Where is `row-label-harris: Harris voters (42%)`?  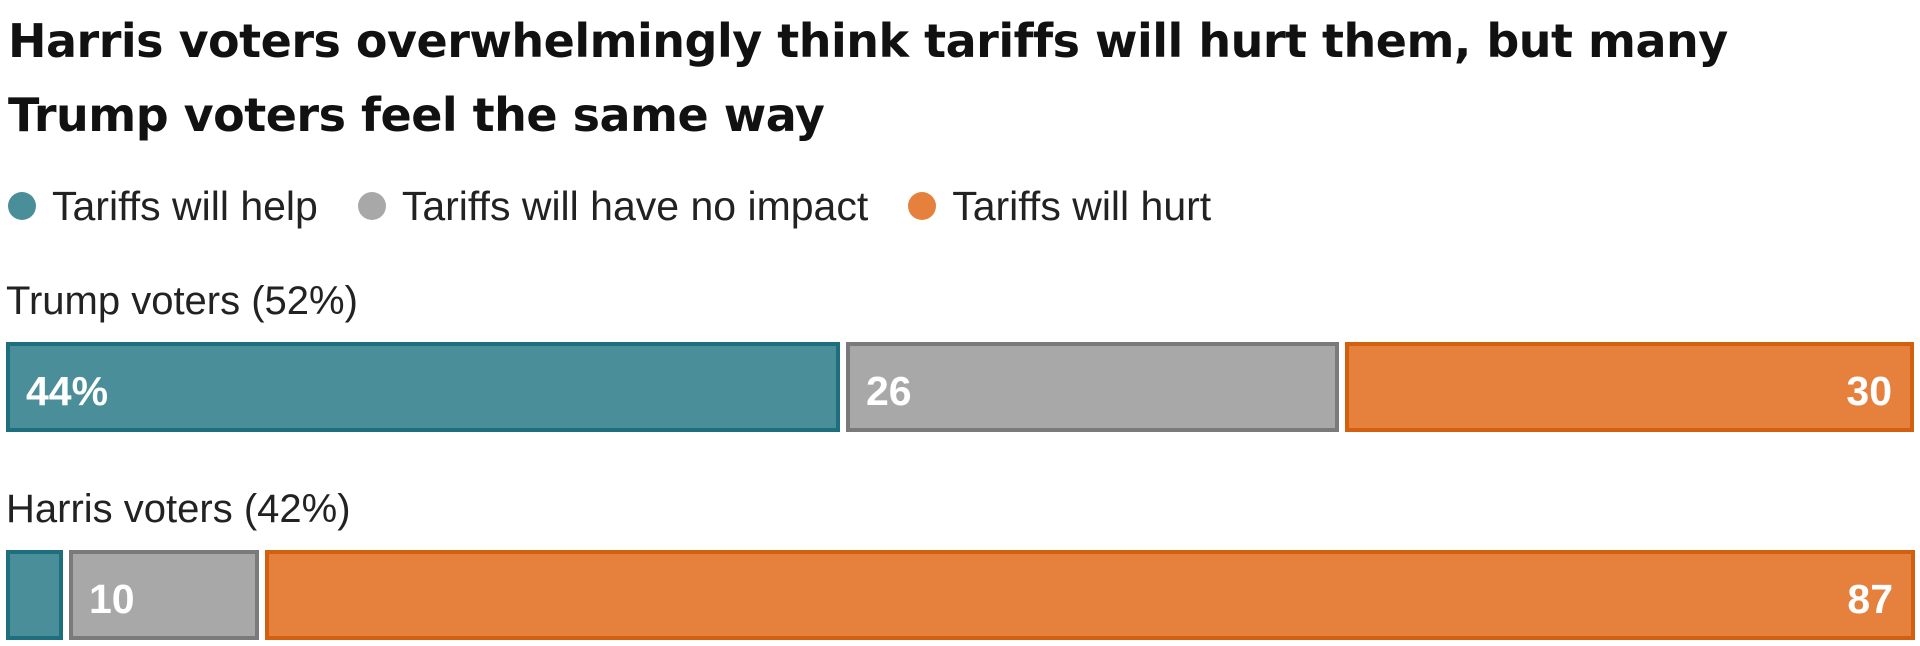 row-label-harris: Harris voters (42%) is located at coordinates (178, 509).